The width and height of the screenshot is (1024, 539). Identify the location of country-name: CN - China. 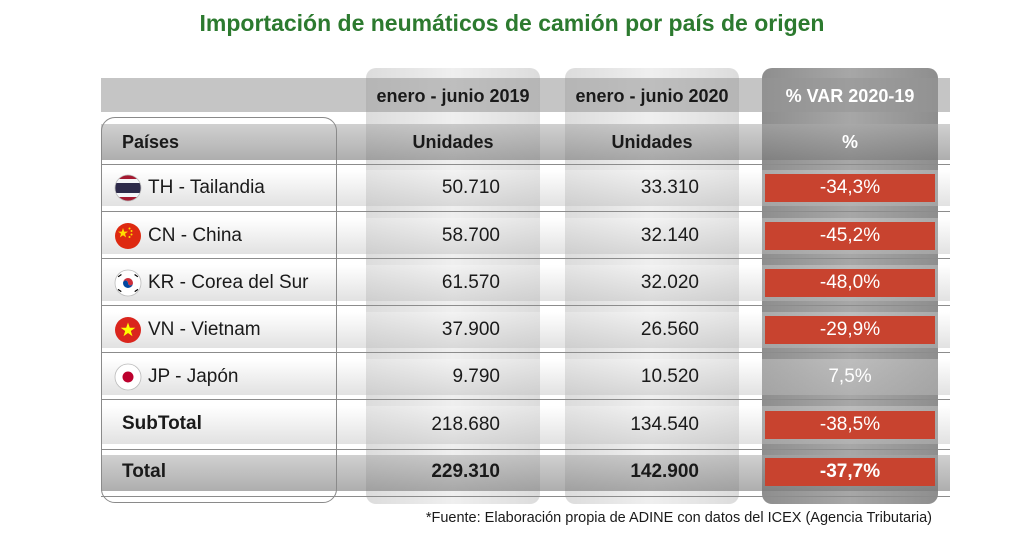
(195, 235).